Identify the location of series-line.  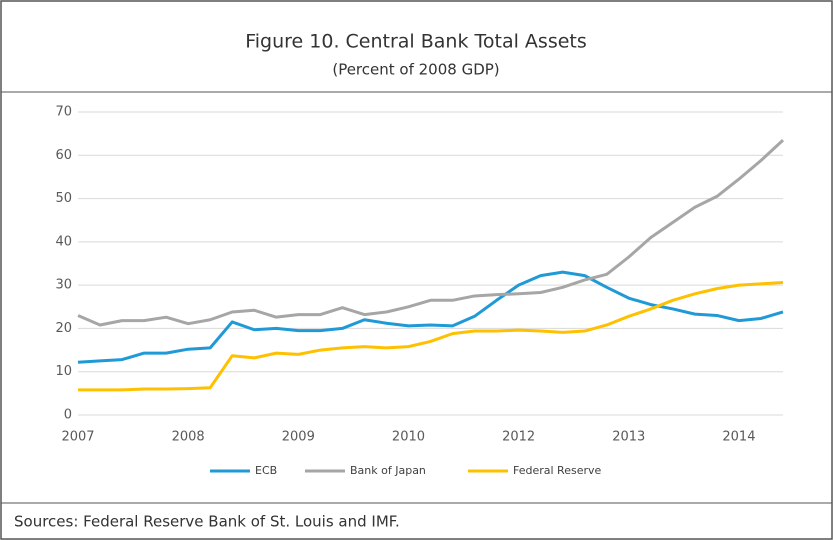
(430, 317).